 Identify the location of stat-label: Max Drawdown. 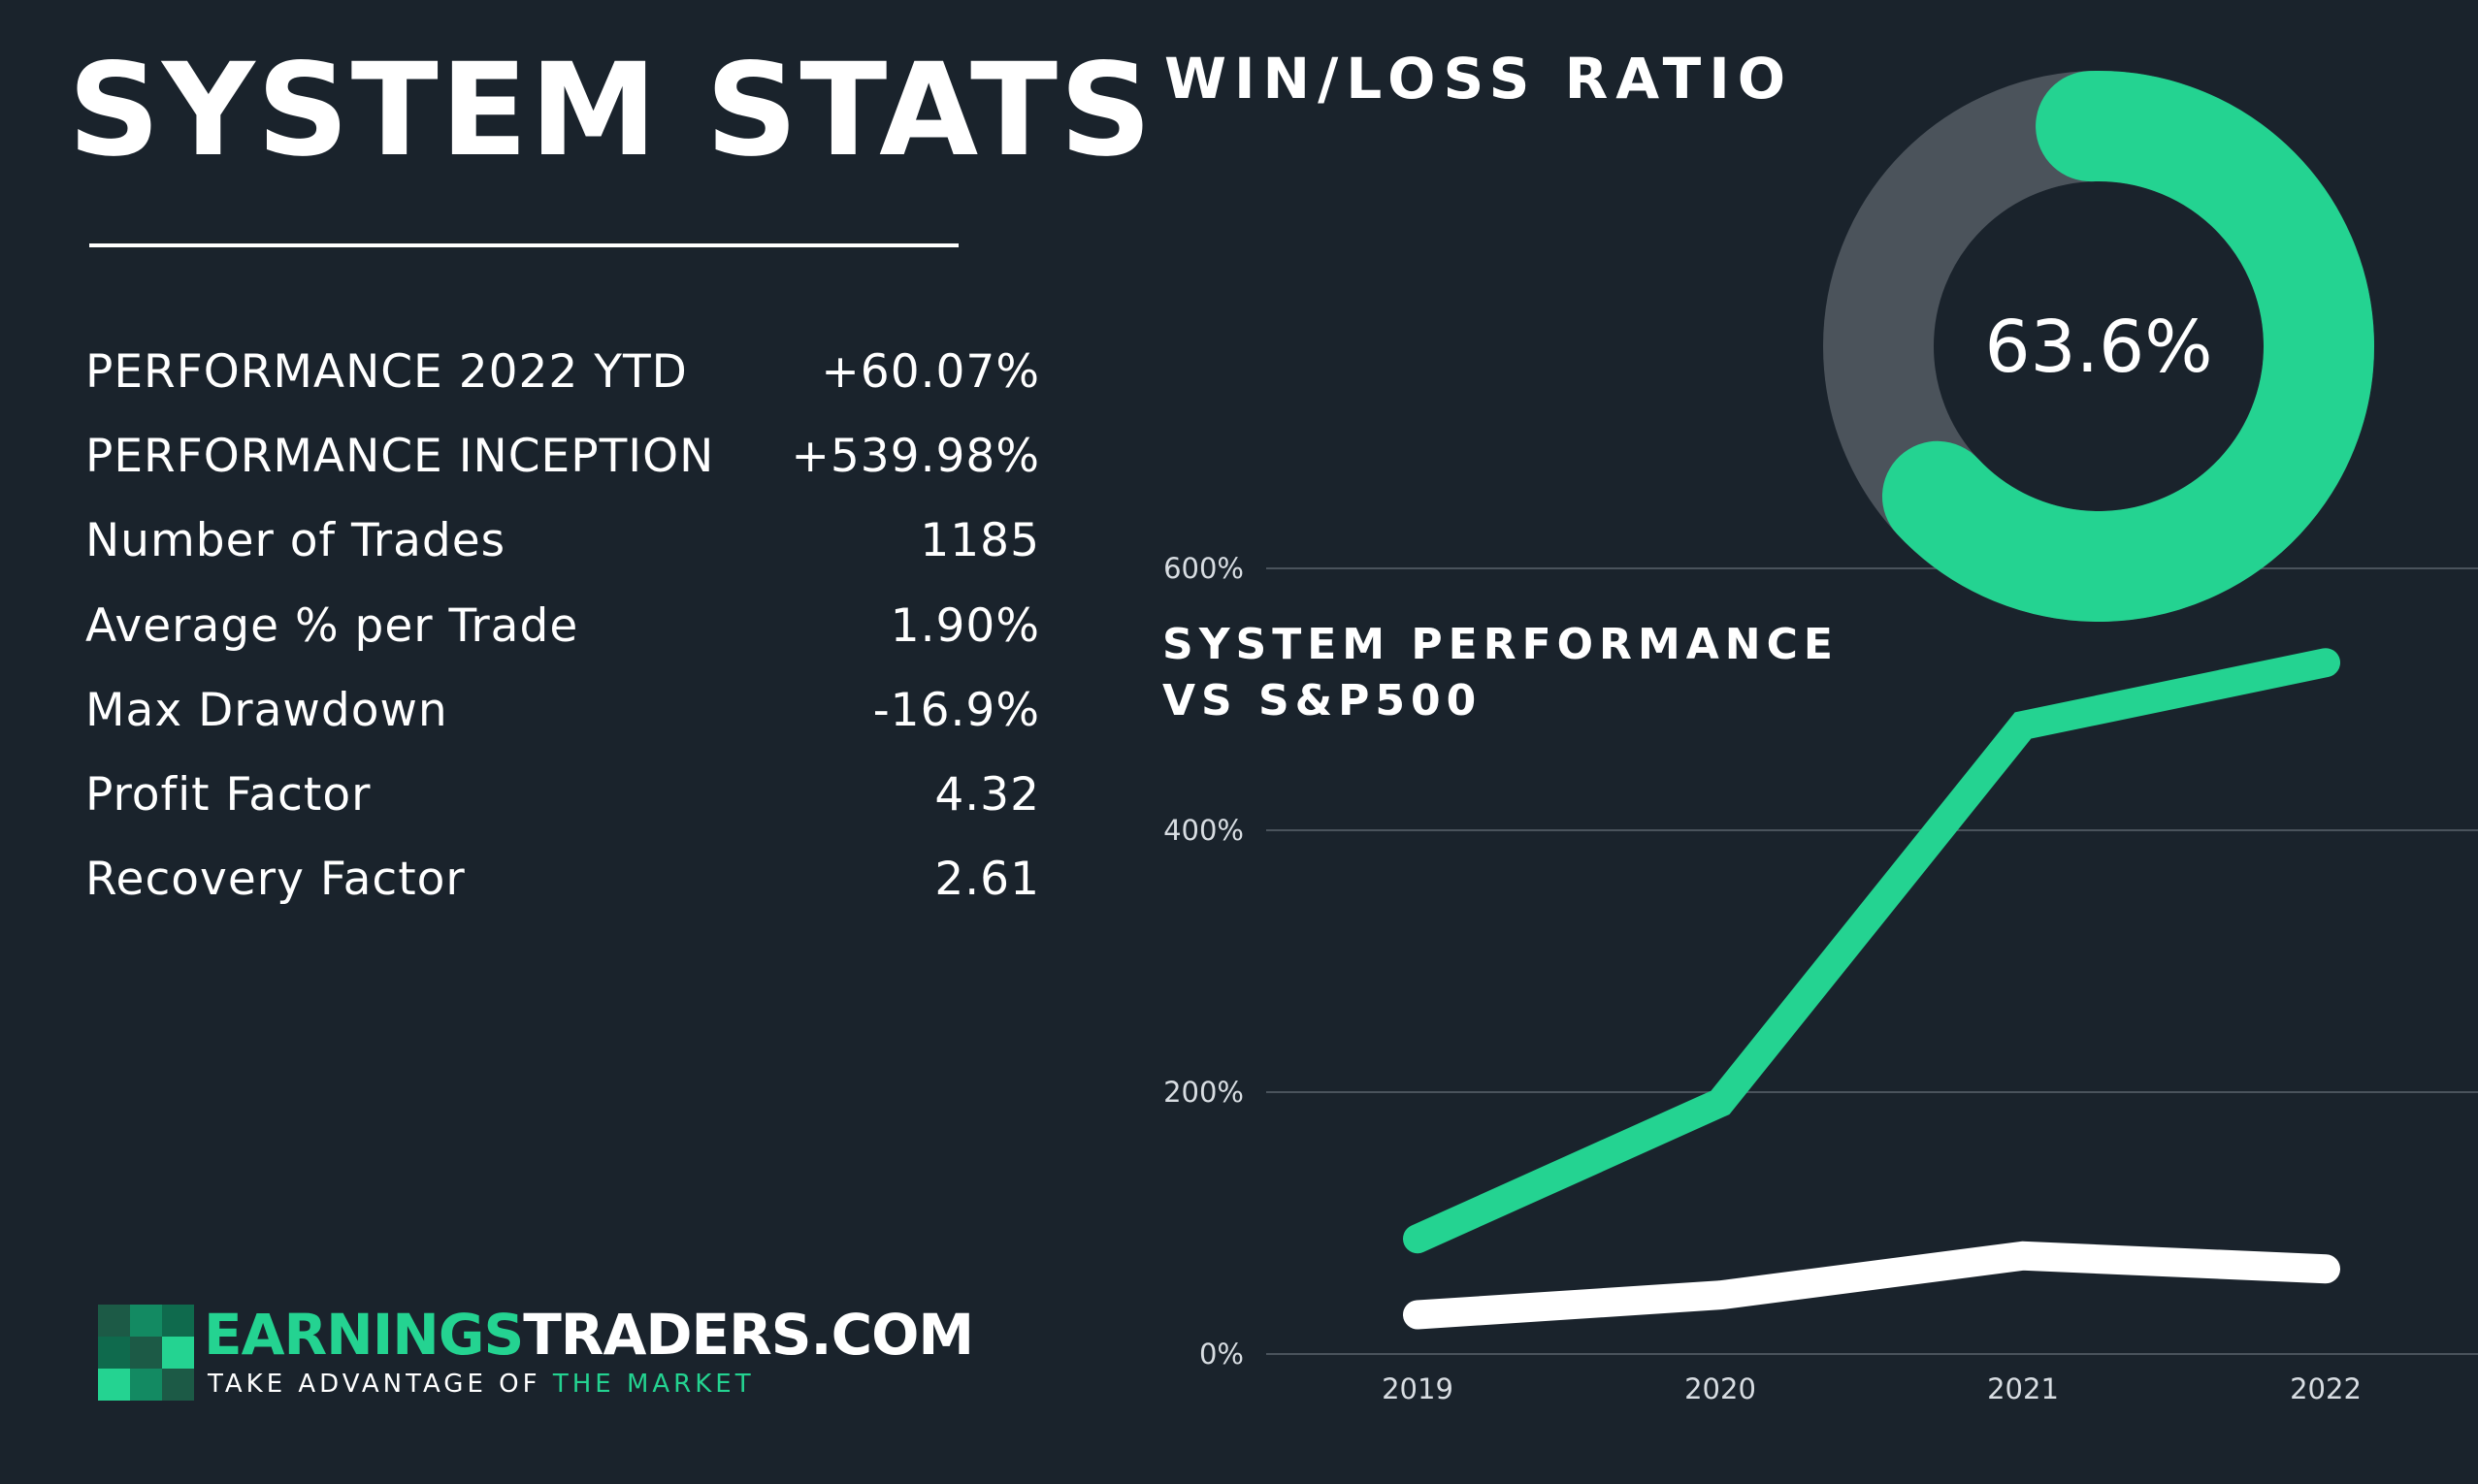
(267, 710).